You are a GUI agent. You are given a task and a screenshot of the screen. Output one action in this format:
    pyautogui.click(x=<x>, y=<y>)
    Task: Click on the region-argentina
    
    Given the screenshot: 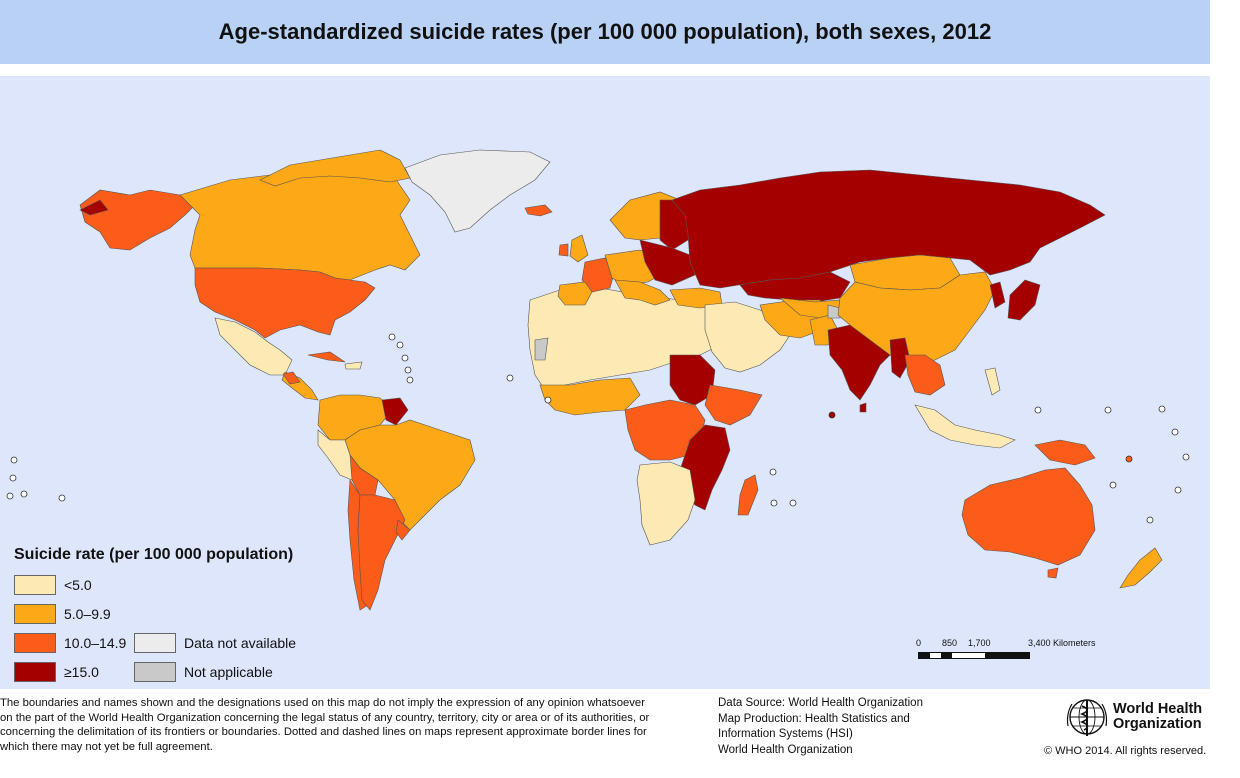 What is the action you would take?
    pyautogui.click(x=381, y=552)
    